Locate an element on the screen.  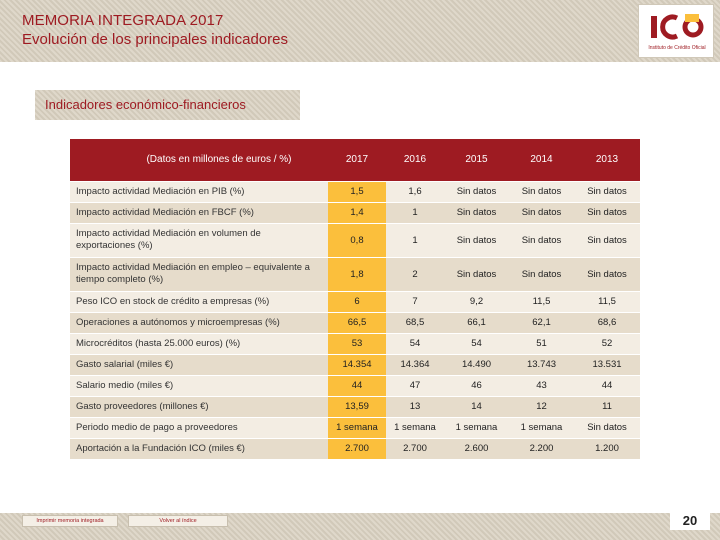
table-cell: 2 is located at coordinates (415, 274).